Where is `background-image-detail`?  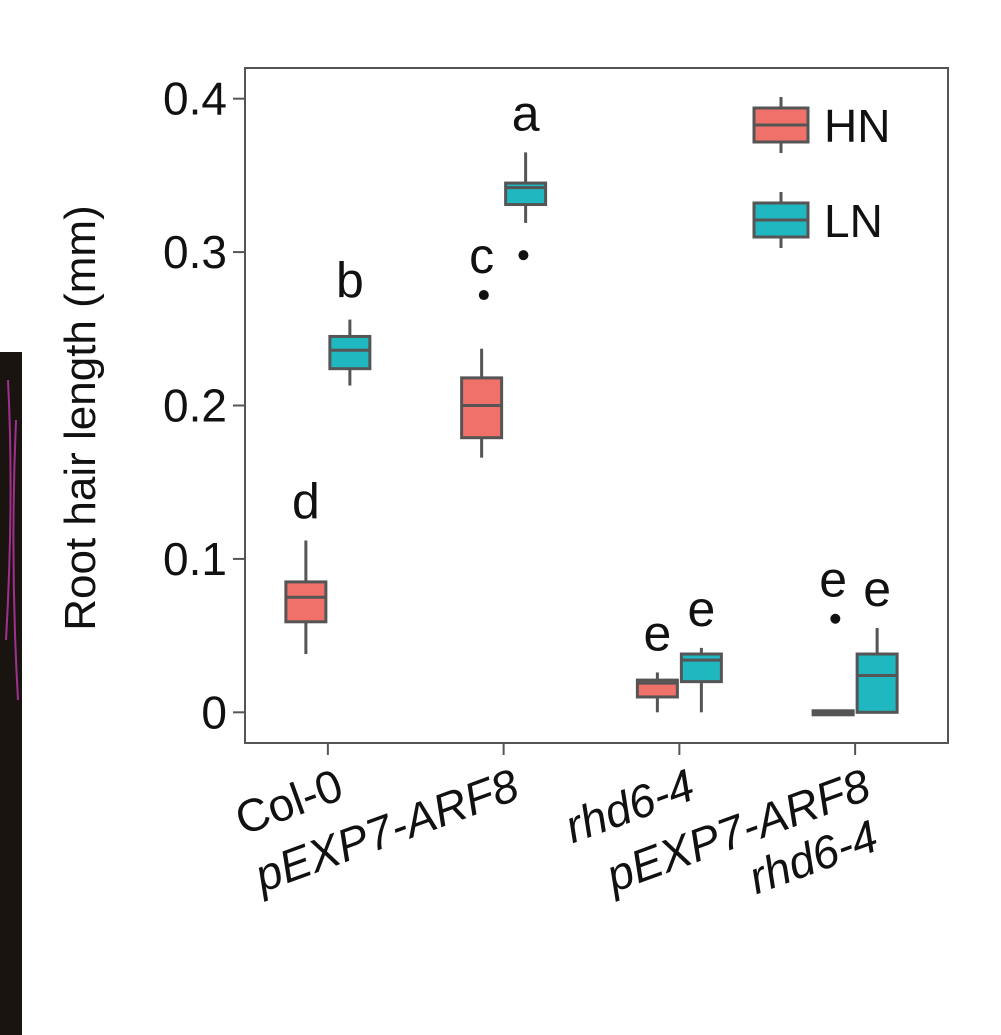
background-image-detail is located at coordinates (12, 540).